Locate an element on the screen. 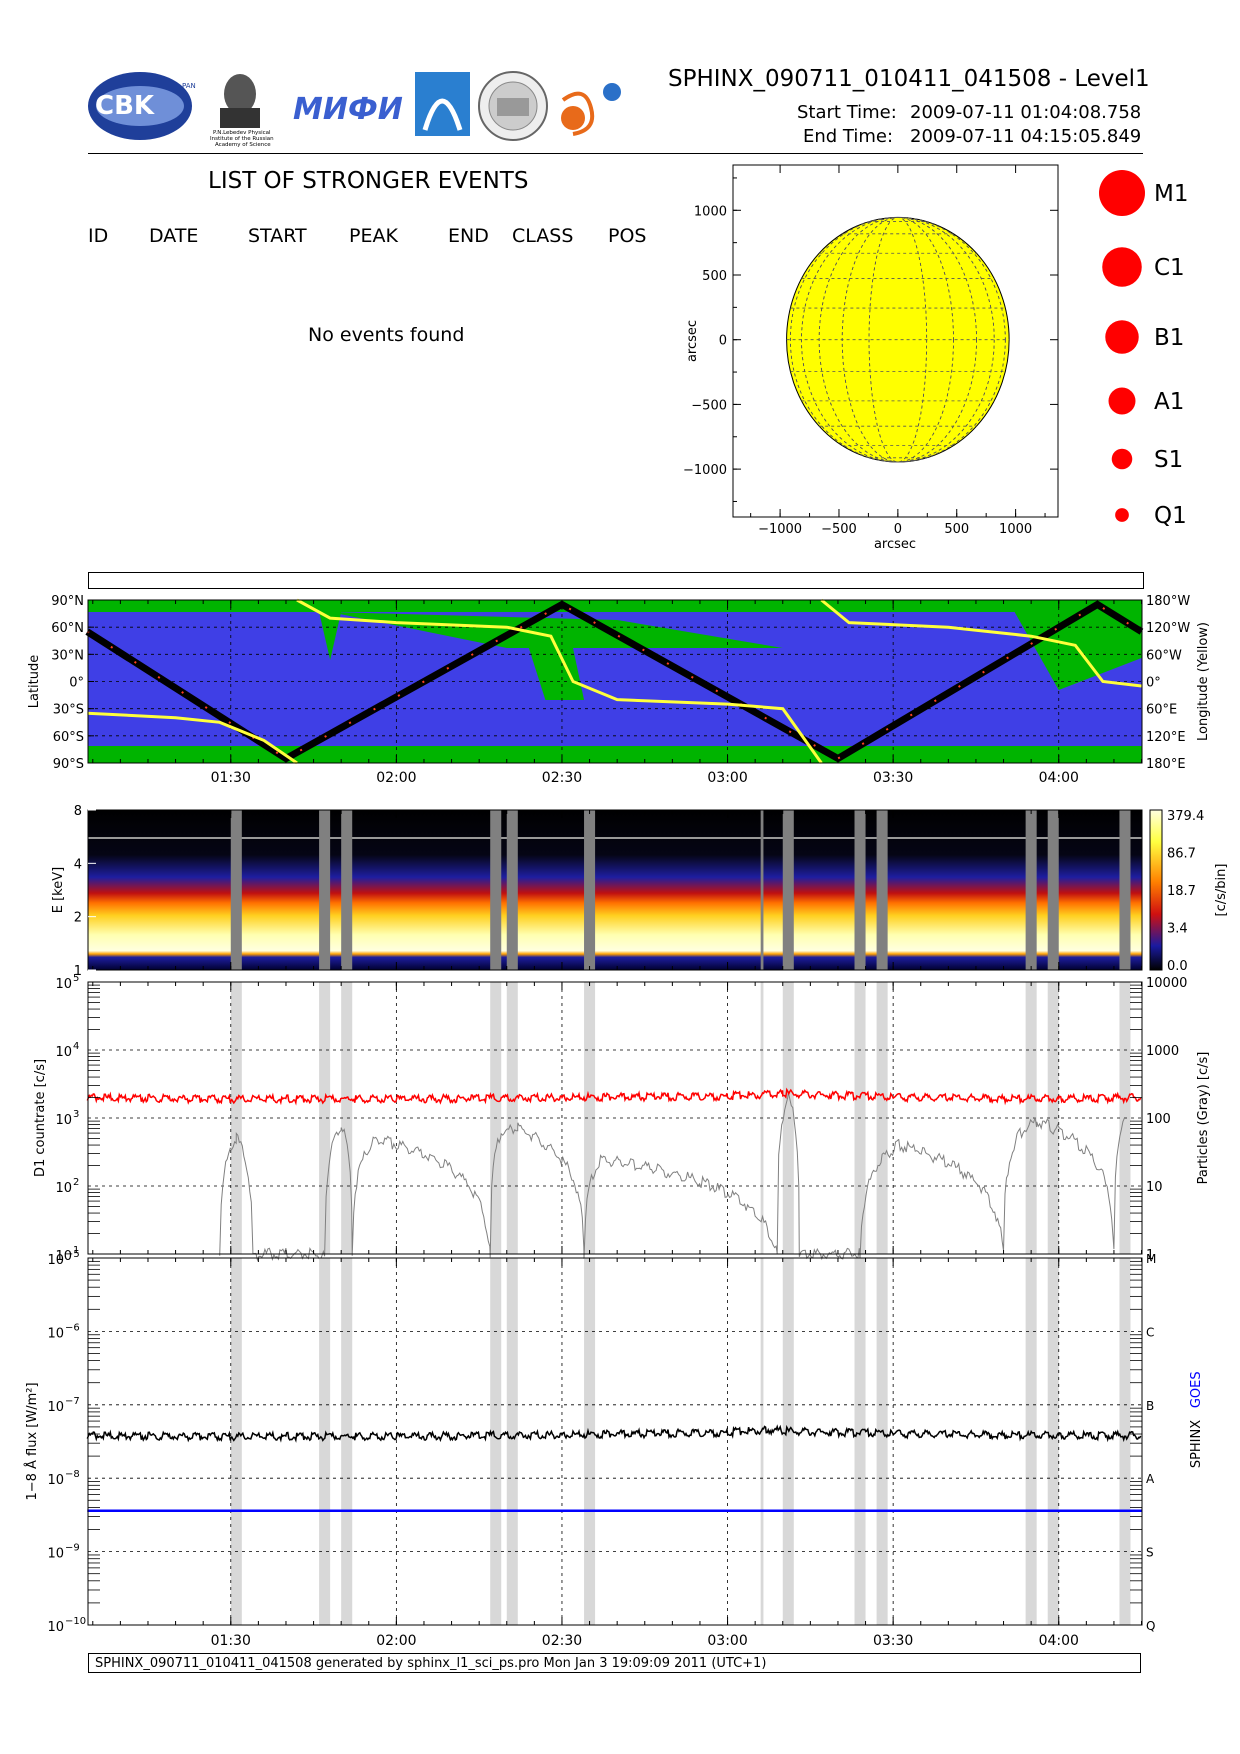 This screenshot has height=1754, width=1240. mifi-logo-text: МИФИ is located at coordinates (348, 109).